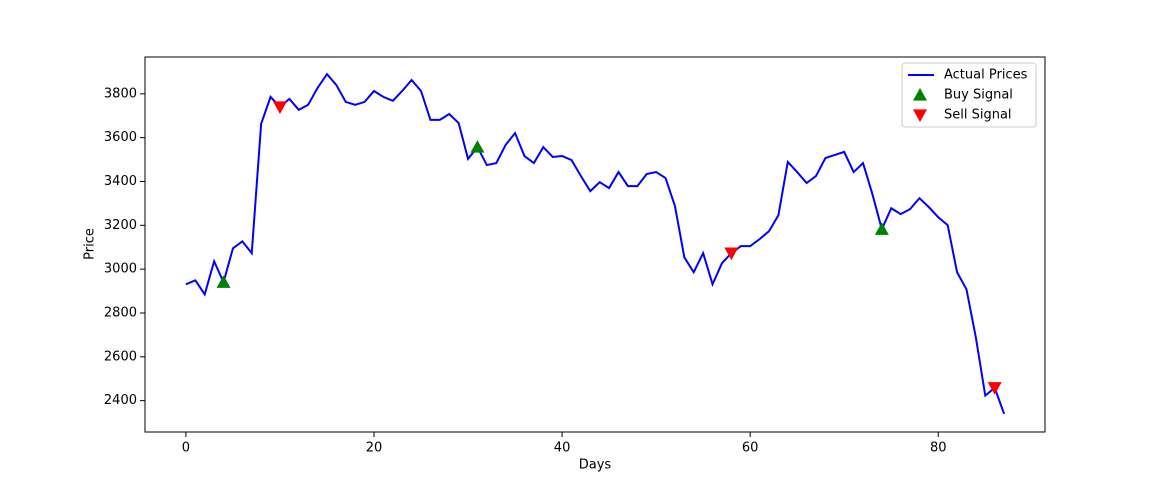 The image size is (1163, 485). I want to click on y-tick-label: 3800, so click(120, 93).